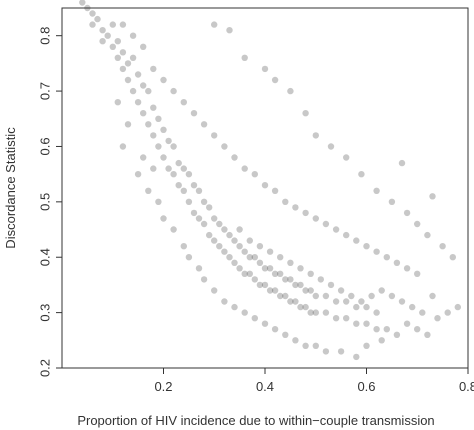  Describe the element at coordinates (265, 386) in the screenshot. I see `x-tick-label: 0.4` at that location.